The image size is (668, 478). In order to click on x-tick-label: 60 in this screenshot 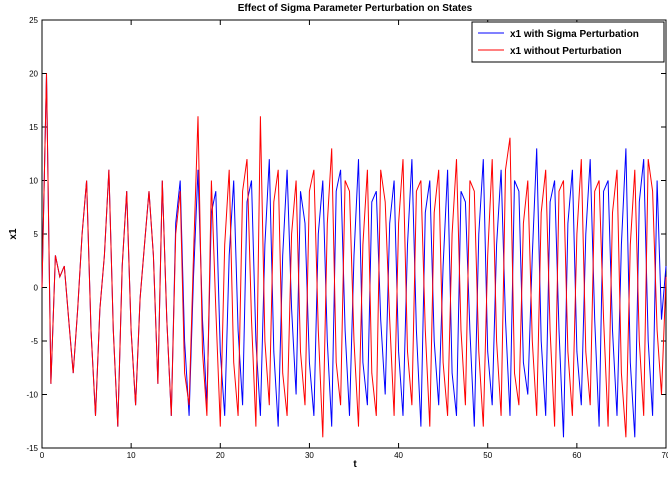, I will do `click(576, 455)`.